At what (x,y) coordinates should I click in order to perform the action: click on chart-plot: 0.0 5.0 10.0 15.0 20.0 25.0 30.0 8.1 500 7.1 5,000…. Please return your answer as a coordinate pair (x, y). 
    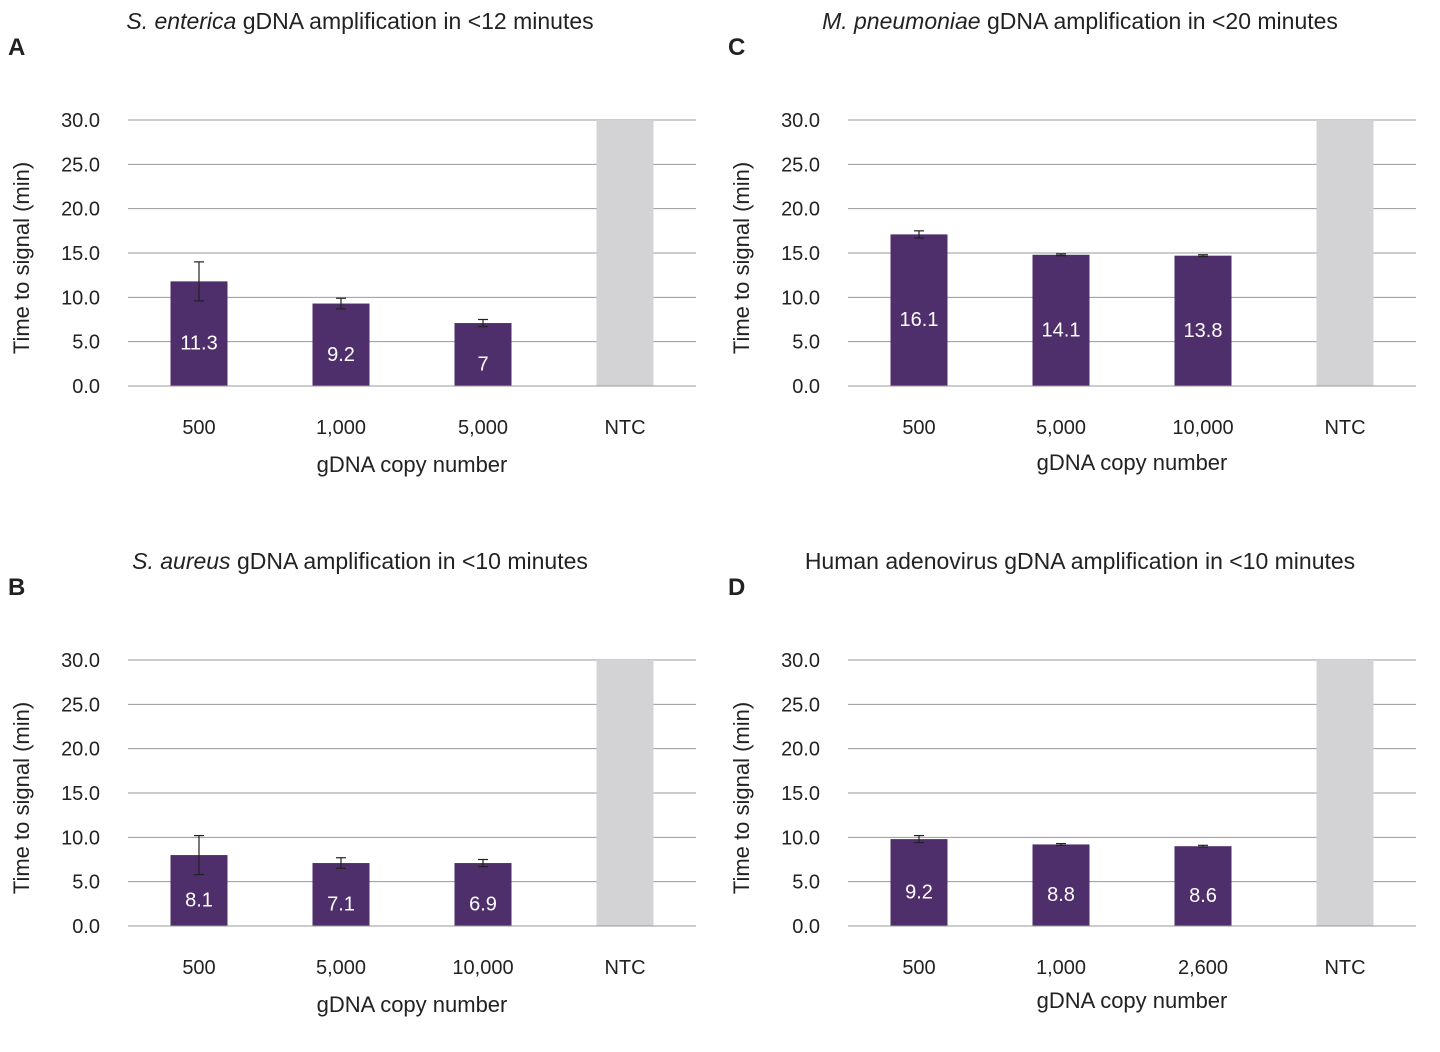
    Looking at the image, I should click on (378, 814).